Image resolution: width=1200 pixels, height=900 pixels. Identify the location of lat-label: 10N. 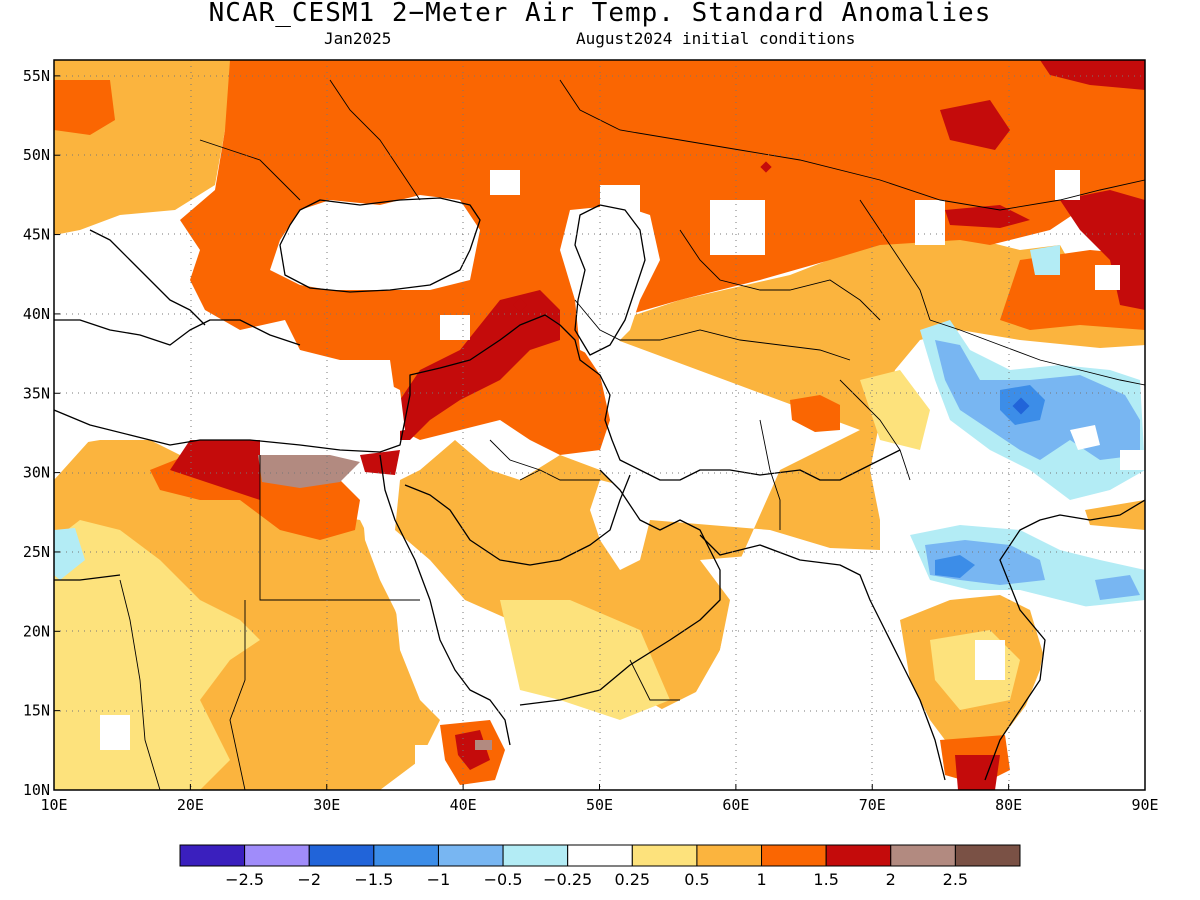
(36, 790).